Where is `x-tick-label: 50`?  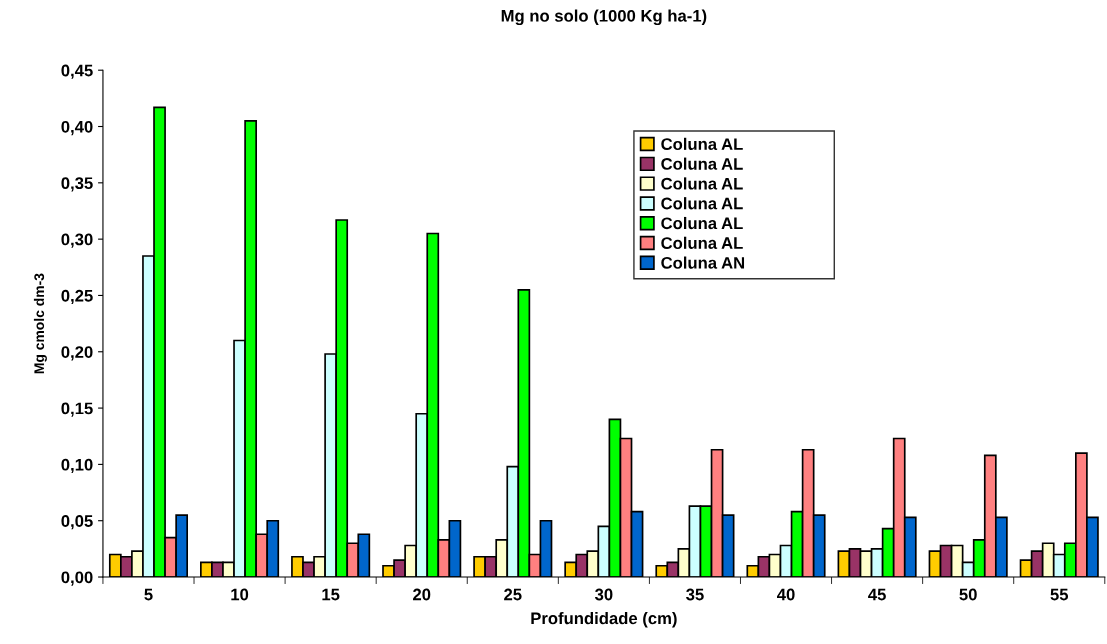
x-tick-label: 50 is located at coordinates (968, 594).